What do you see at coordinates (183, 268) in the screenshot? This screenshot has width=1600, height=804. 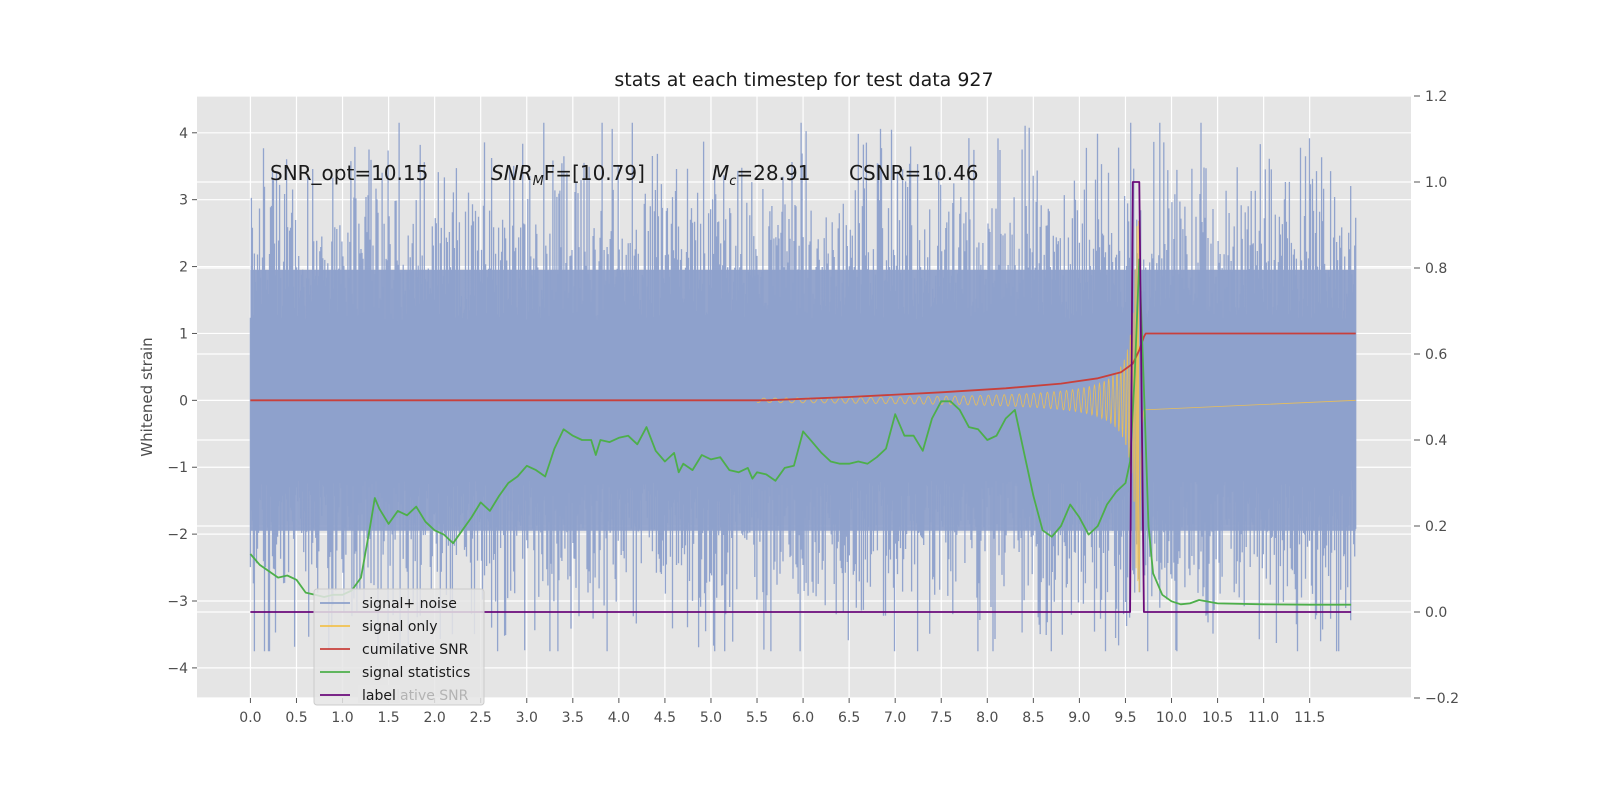 I see `y-tick-label: 2` at bounding box center [183, 268].